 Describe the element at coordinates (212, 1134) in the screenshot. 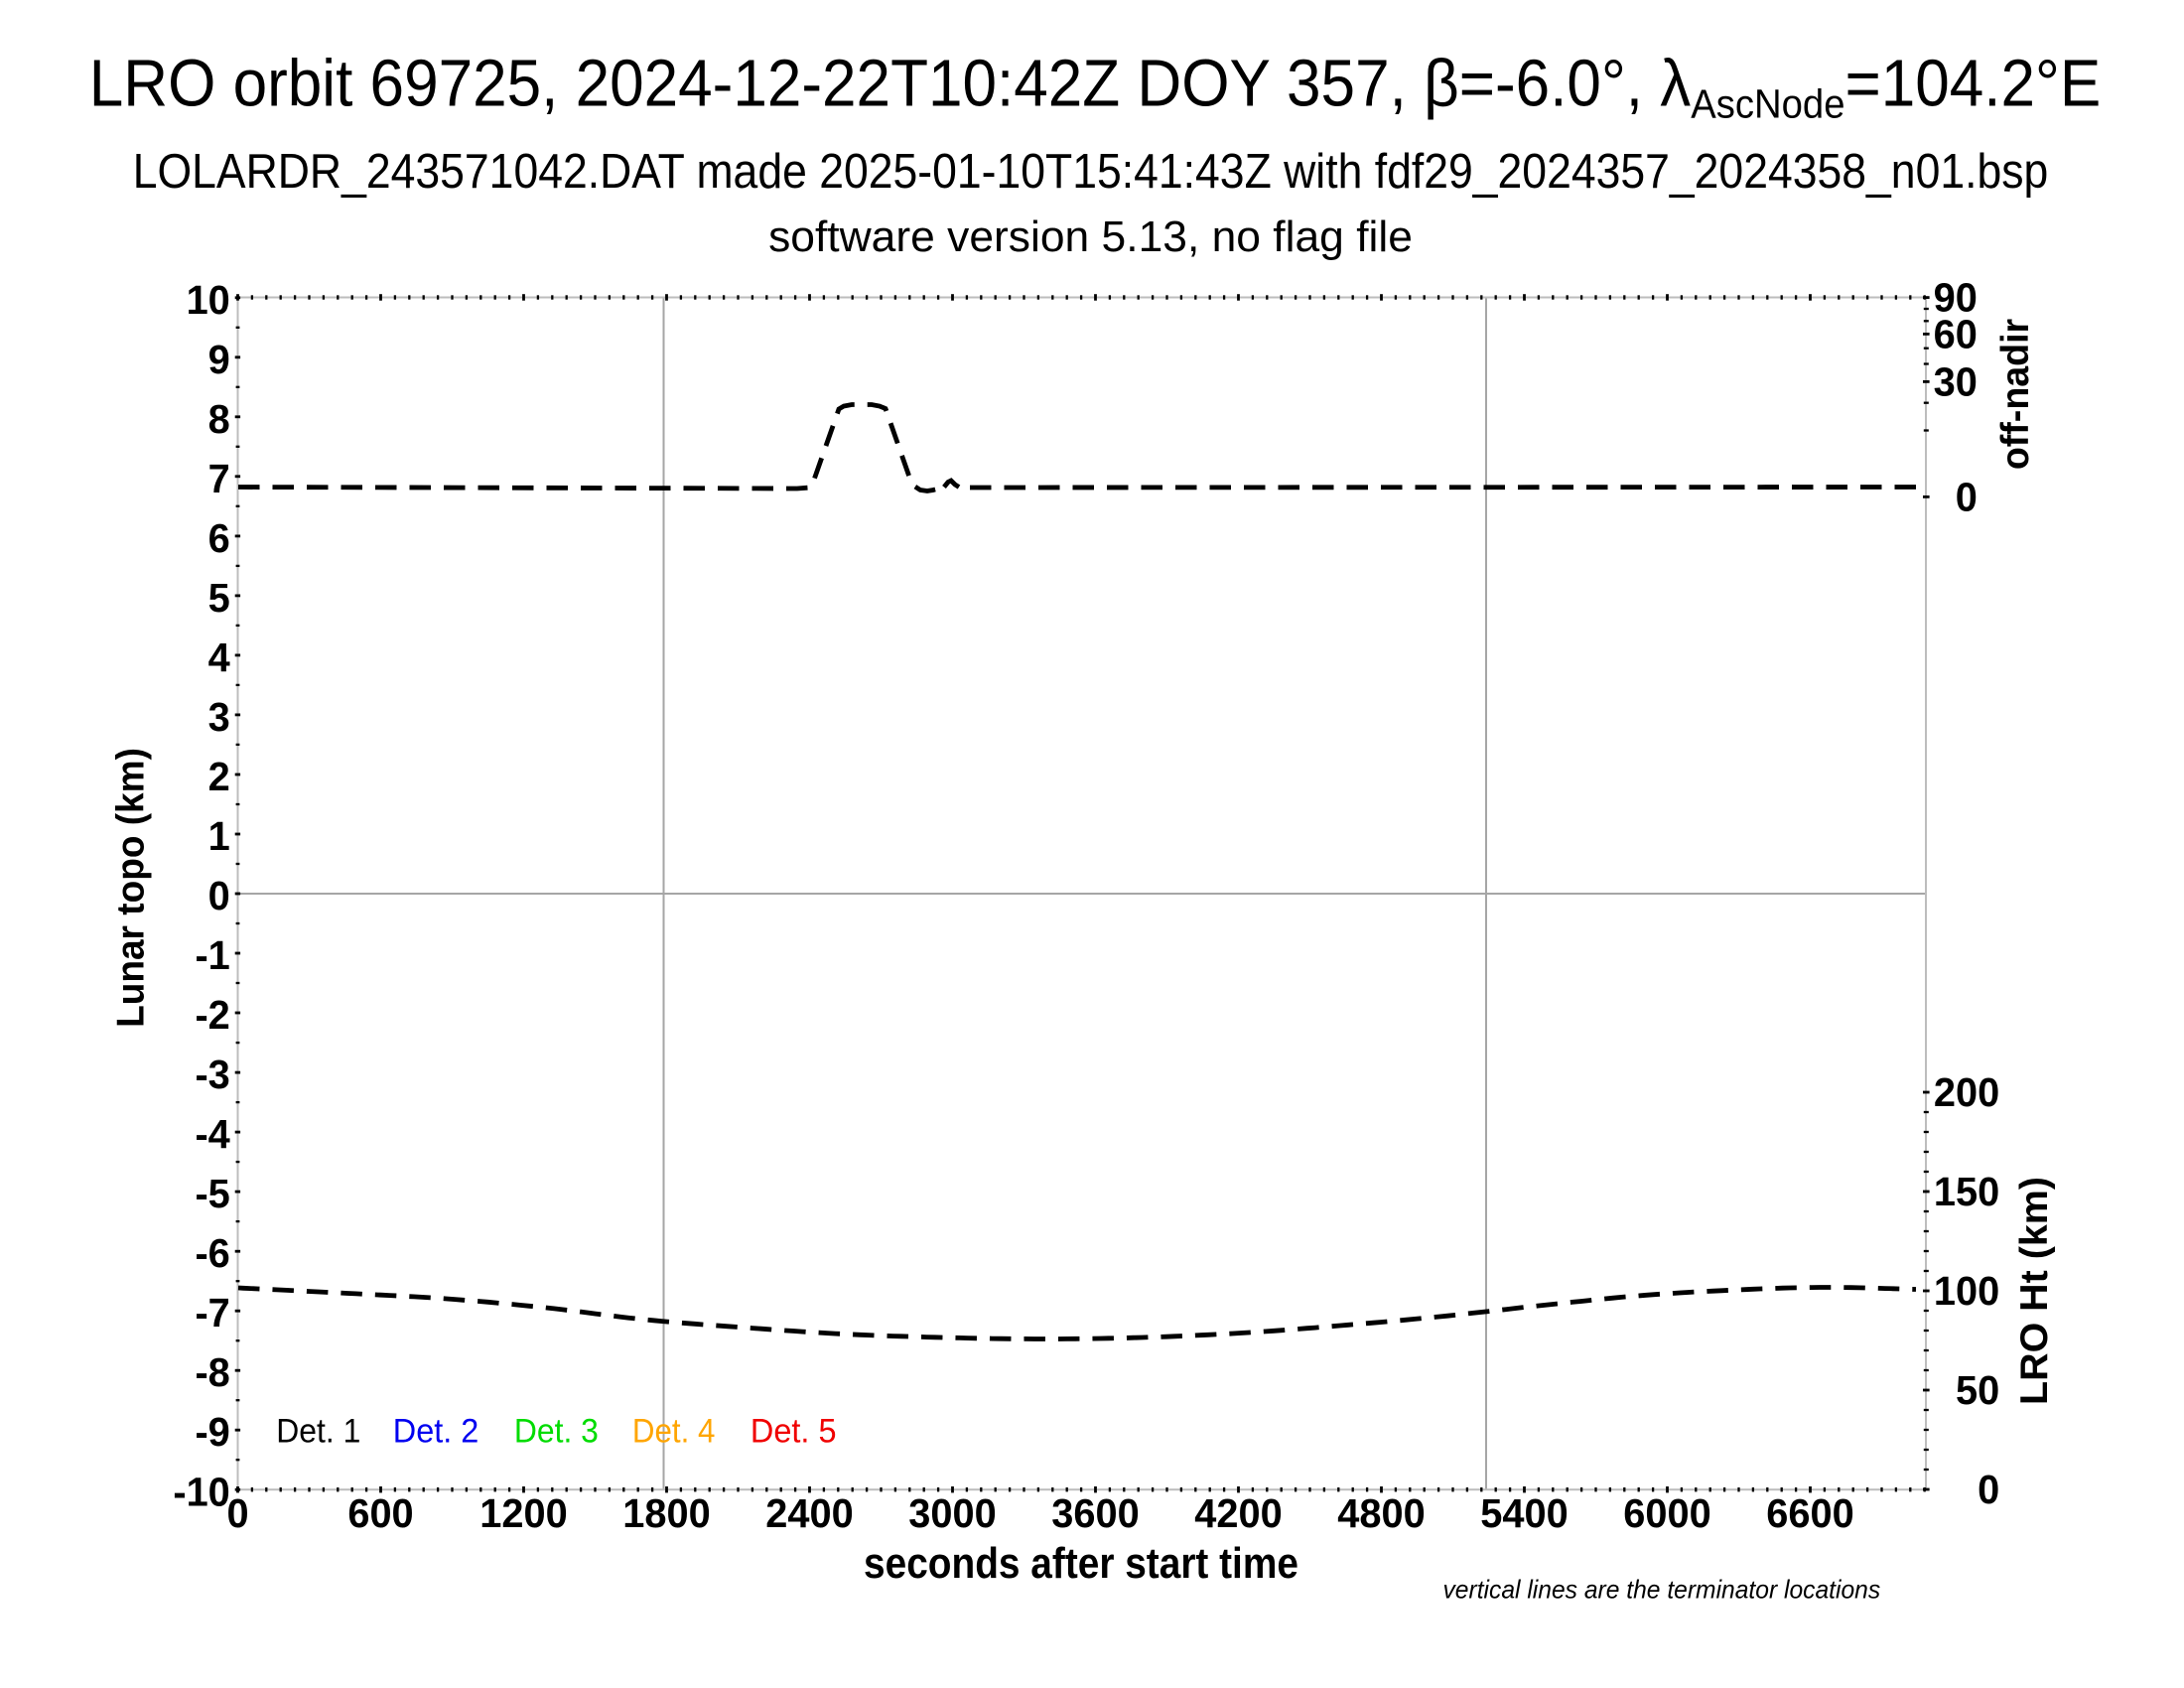

I see `svg-text: -4` at that location.